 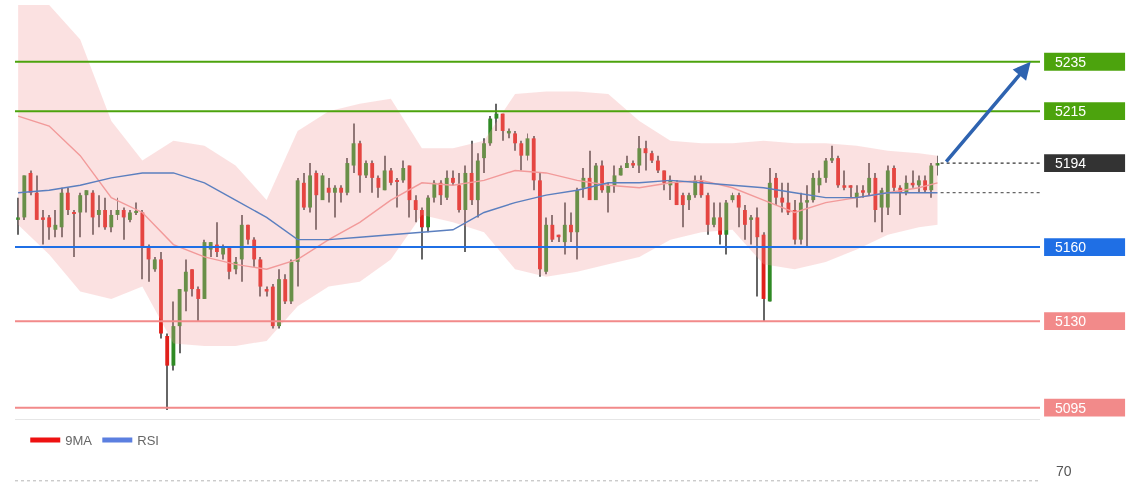 I want to click on y-tick-label: 5095, so click(x=1071, y=407).